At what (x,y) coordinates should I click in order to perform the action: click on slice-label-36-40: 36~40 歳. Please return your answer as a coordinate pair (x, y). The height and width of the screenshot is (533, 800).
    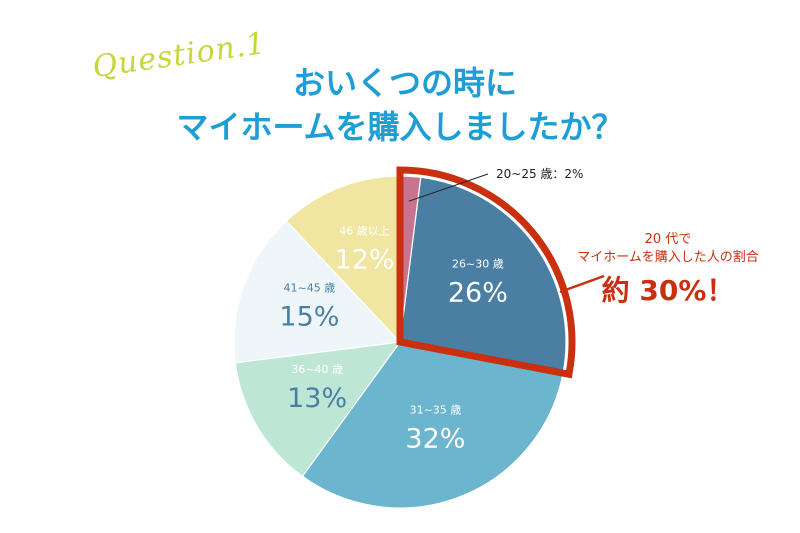
    Looking at the image, I should click on (317, 369).